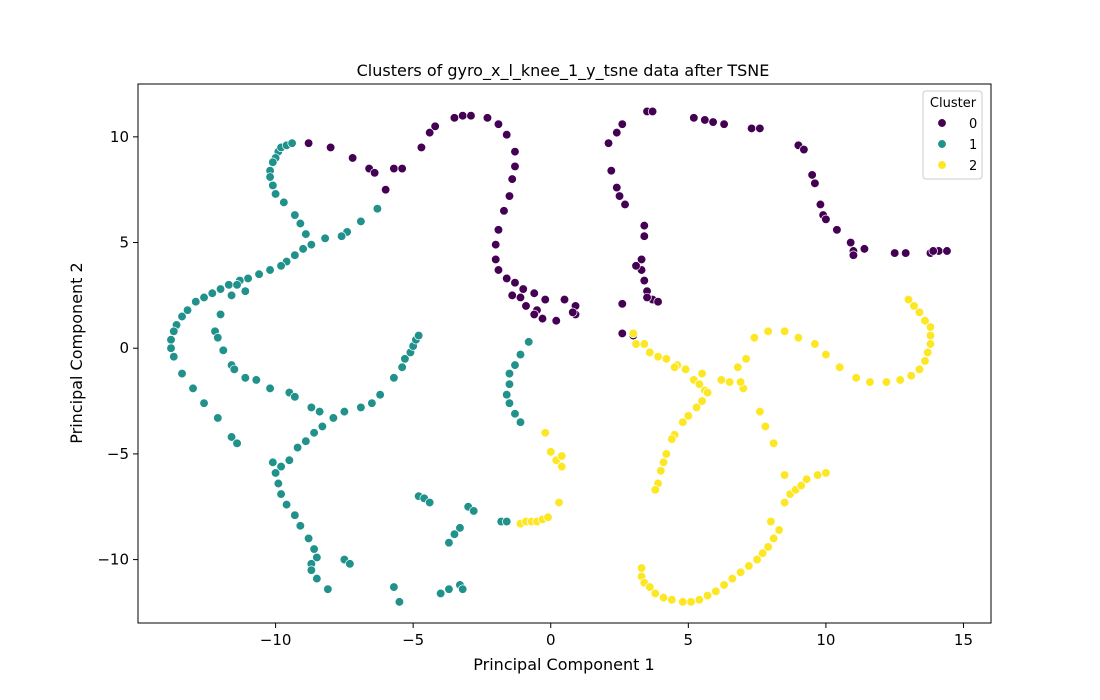 This screenshot has width=1100, height=700. I want to click on x-tick-label: −10, so click(276, 640).